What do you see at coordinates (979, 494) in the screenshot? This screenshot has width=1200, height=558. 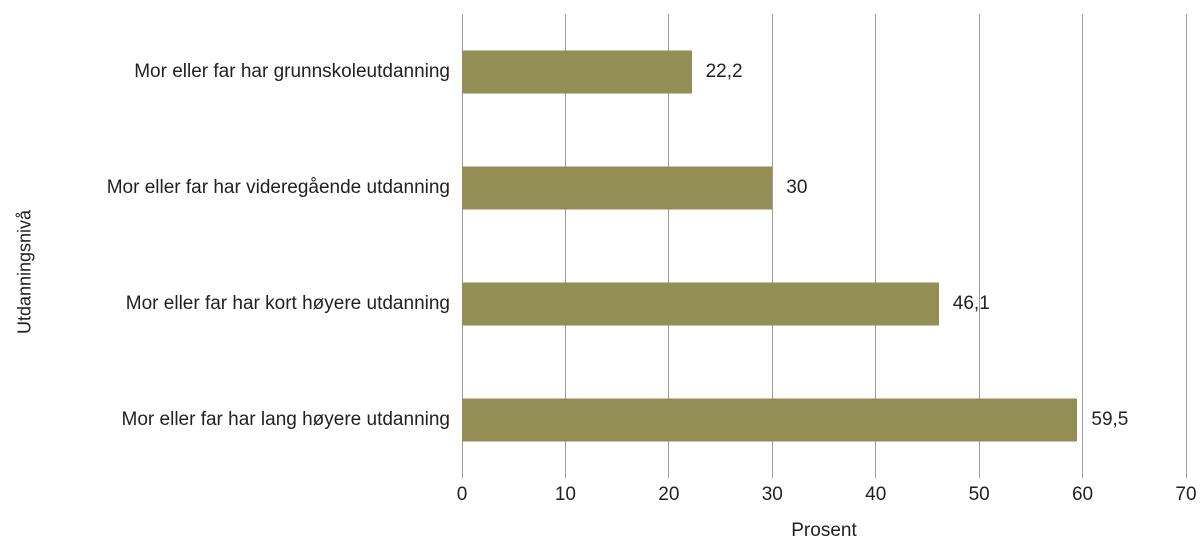 I see `x-tick-label: 50` at bounding box center [979, 494].